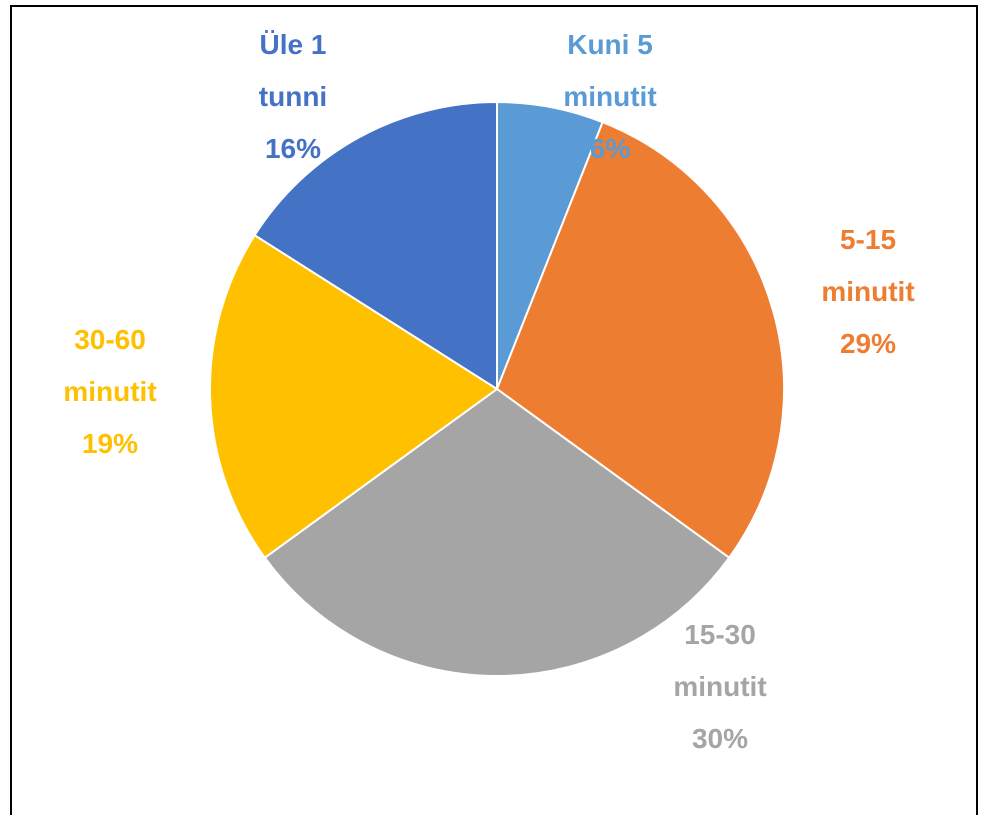 This screenshot has height=815, width=986. I want to click on percent-label: 6%, so click(610, 148).